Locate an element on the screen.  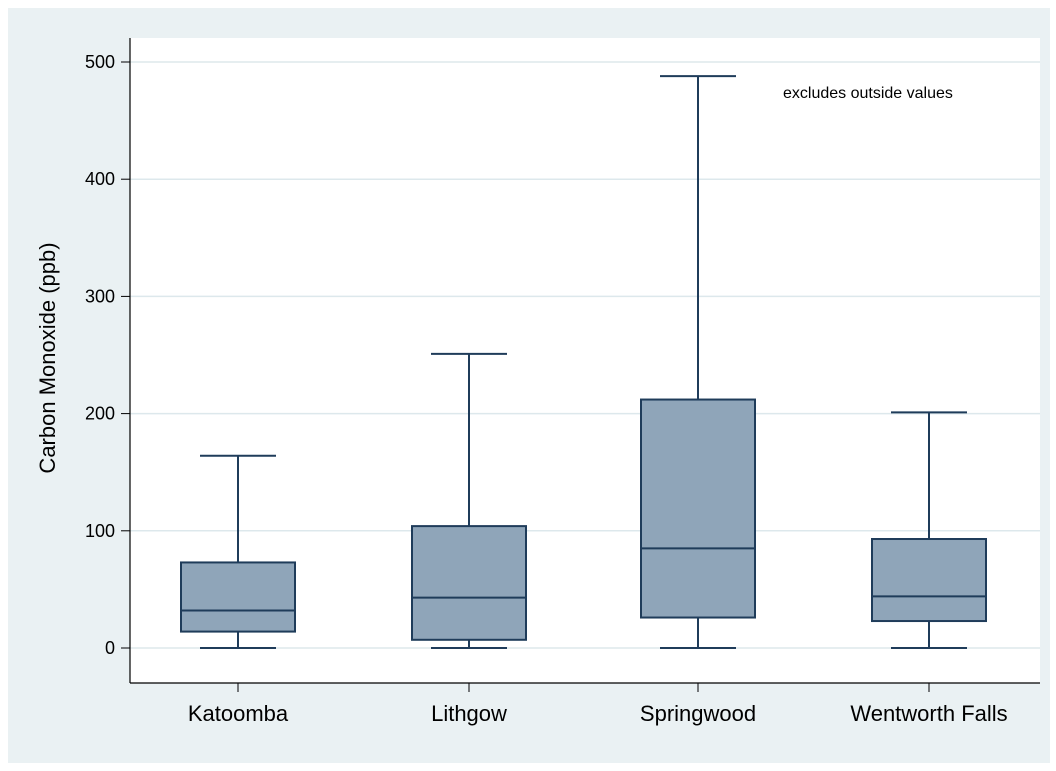
x-tick-label-springwood: Springwood is located at coordinates (698, 713).